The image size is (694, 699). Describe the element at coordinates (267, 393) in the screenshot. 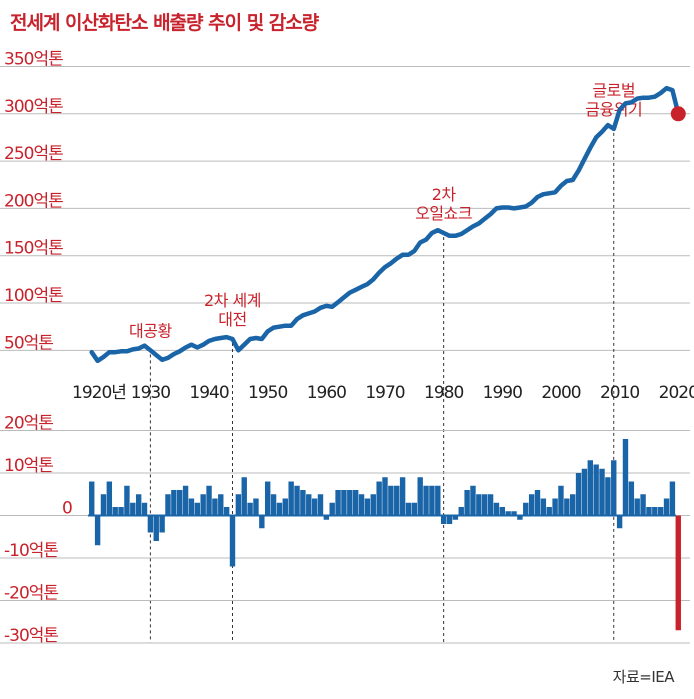

I see `x-tick-label: 1950` at that location.